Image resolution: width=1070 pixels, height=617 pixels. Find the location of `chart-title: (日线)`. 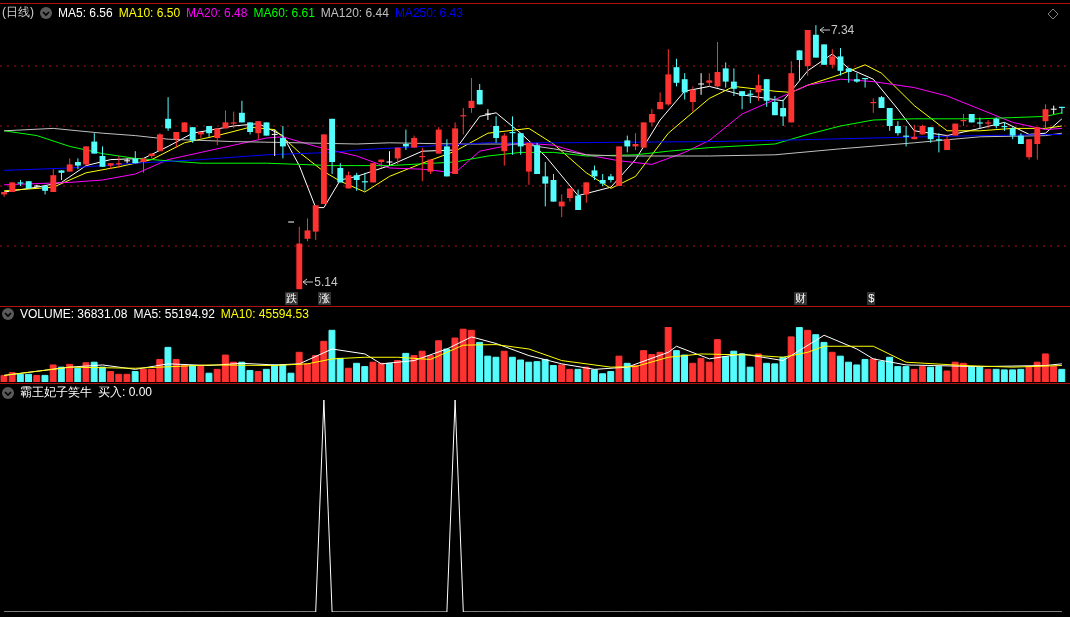

chart-title: (日线) is located at coordinates (18, 12).